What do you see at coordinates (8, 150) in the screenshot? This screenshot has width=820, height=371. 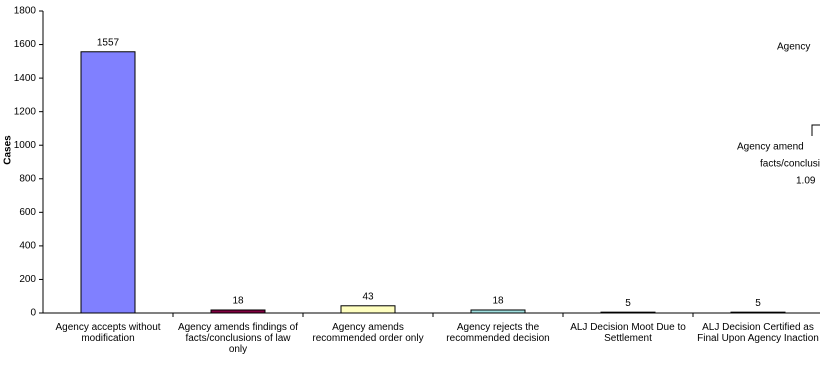 I see `y-axis-label: Cases` at bounding box center [8, 150].